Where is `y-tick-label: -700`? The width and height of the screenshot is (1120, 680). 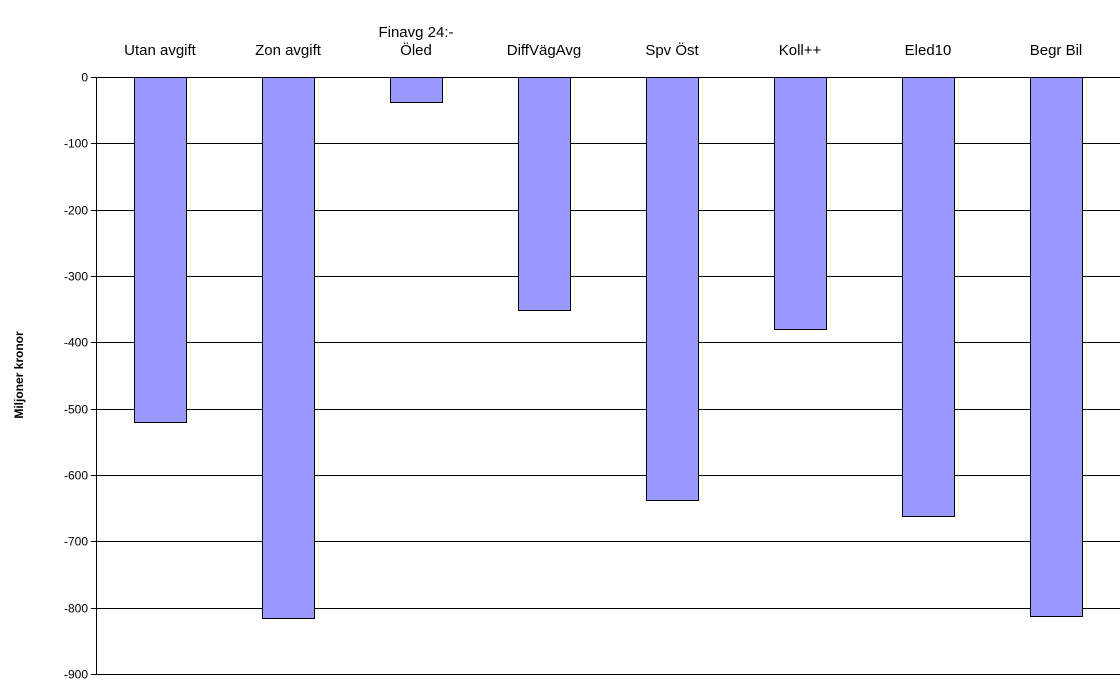
y-tick-label: -700 is located at coordinates (76, 542).